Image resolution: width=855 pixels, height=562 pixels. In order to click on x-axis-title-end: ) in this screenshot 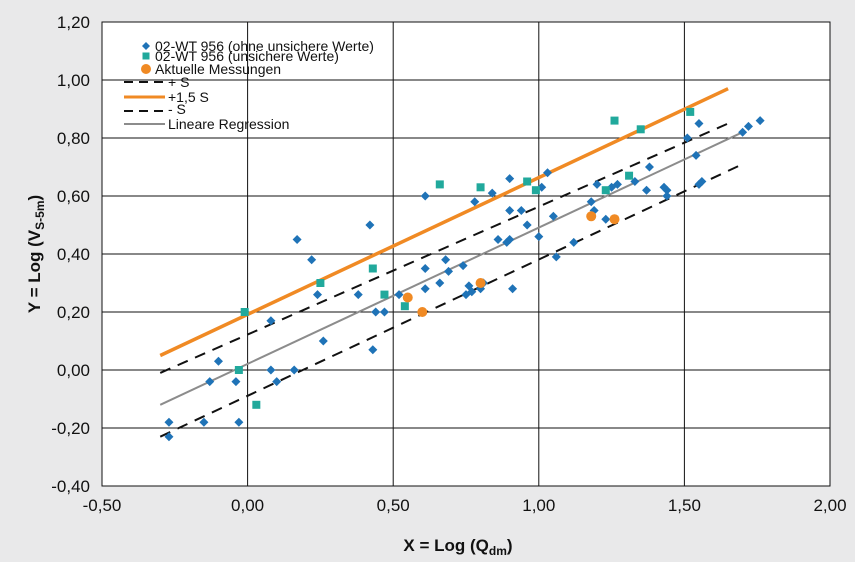, I will do `click(510, 545)`.